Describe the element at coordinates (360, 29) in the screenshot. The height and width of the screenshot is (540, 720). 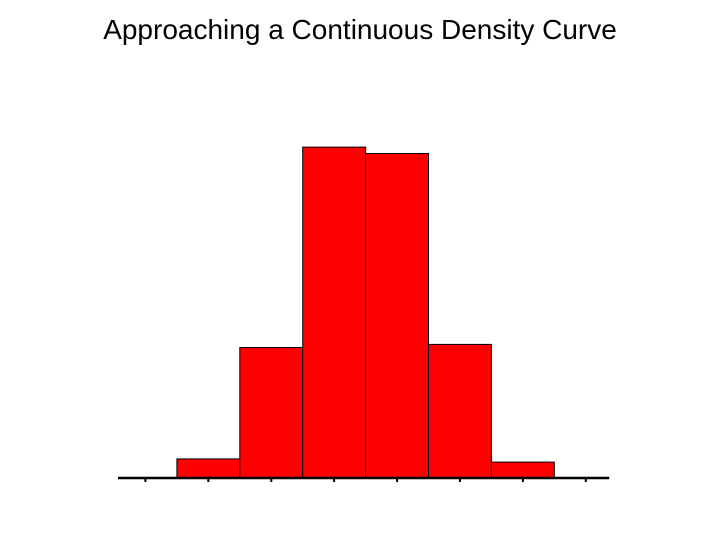
I see `chart-title: Approaching a Continuous Density Curve` at that location.